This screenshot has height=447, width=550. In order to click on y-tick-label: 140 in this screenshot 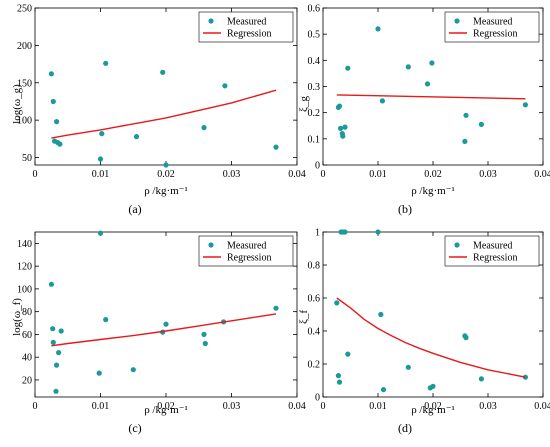, I will do `click(24, 244)`.